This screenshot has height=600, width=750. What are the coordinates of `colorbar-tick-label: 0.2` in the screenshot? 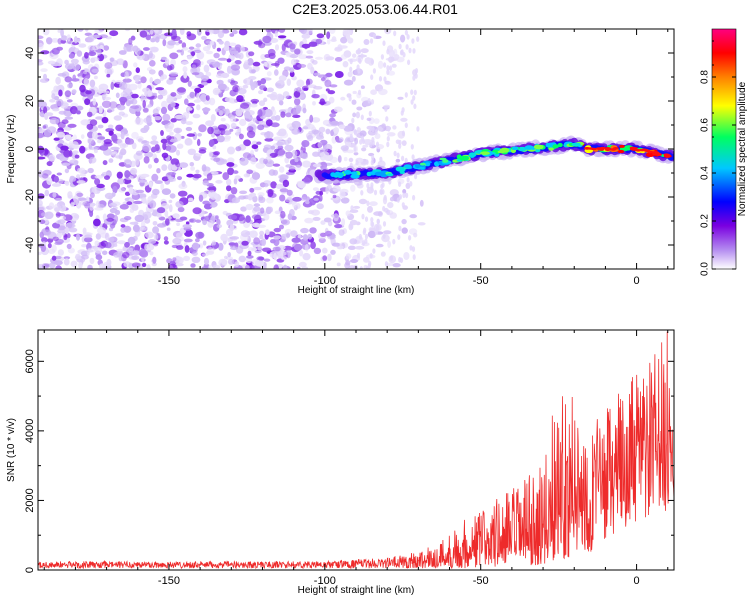 It's located at (705, 221).